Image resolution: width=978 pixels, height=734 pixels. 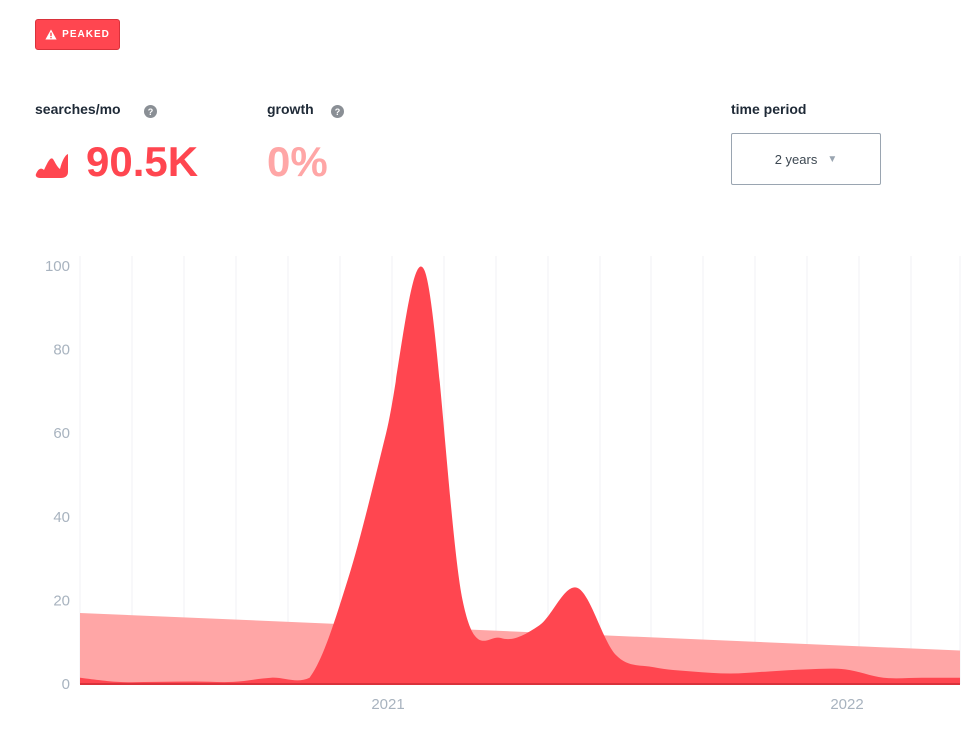 What do you see at coordinates (297, 161) in the screenshot?
I see `growth-value: 0%` at bounding box center [297, 161].